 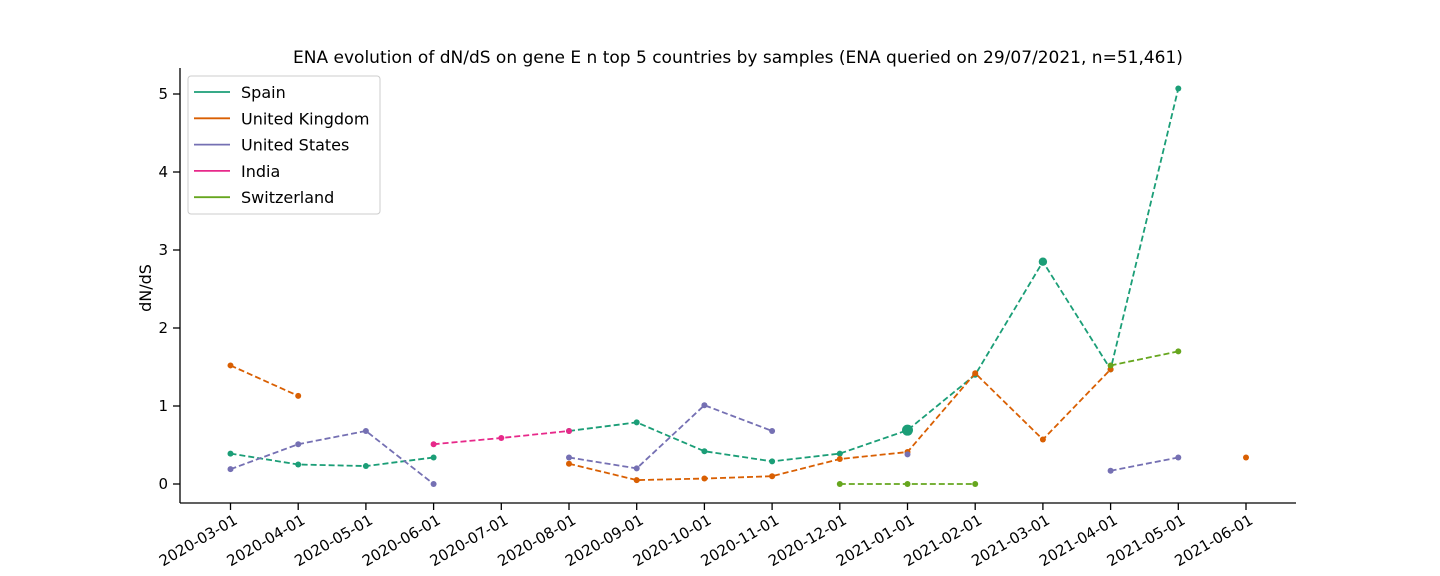 I want to click on y-tick-label: 1, so click(x=163, y=406).